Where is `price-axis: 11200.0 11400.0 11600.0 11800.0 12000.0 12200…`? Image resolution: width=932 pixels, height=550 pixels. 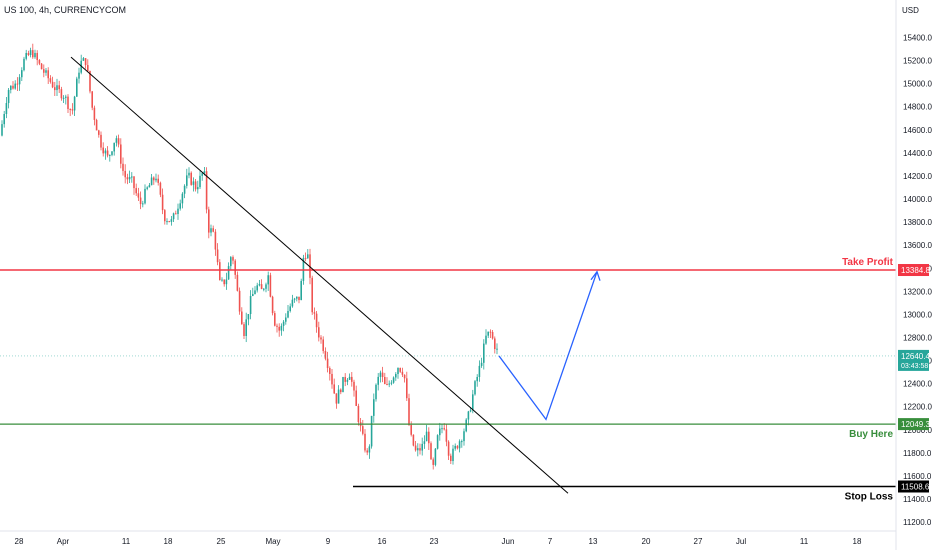
price-axis: 11200.0 11400.0 11600.0 11800.0 12000.0 12200… is located at coordinates (917, 281).